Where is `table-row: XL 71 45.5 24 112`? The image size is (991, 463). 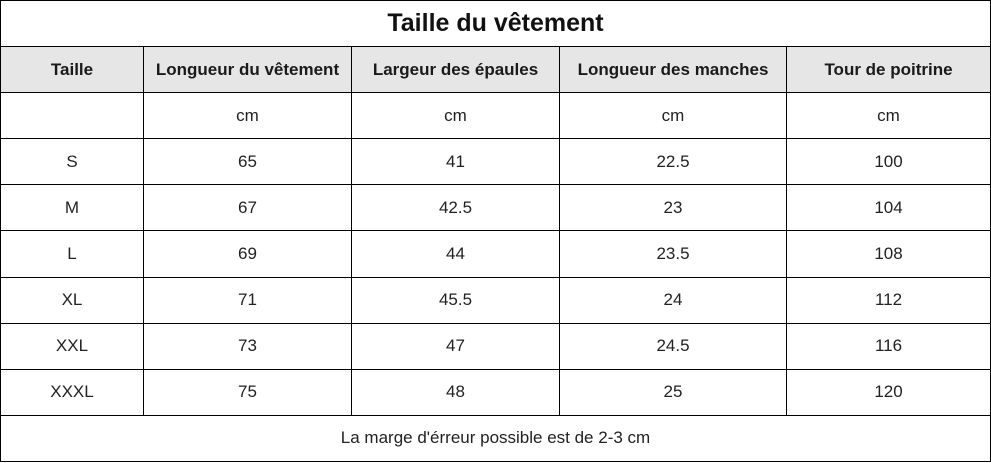
table-row: XL 71 45.5 24 112 is located at coordinates (495, 300).